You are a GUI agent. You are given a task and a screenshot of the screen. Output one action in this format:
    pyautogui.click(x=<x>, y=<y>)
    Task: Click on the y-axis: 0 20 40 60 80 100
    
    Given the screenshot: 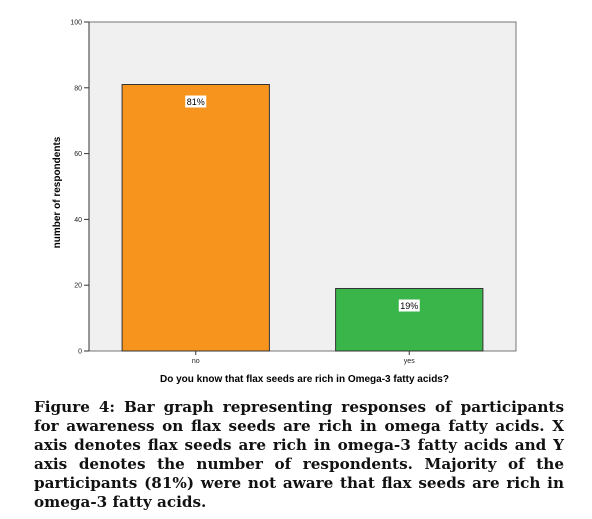 What is the action you would take?
    pyautogui.click(x=80, y=188)
    